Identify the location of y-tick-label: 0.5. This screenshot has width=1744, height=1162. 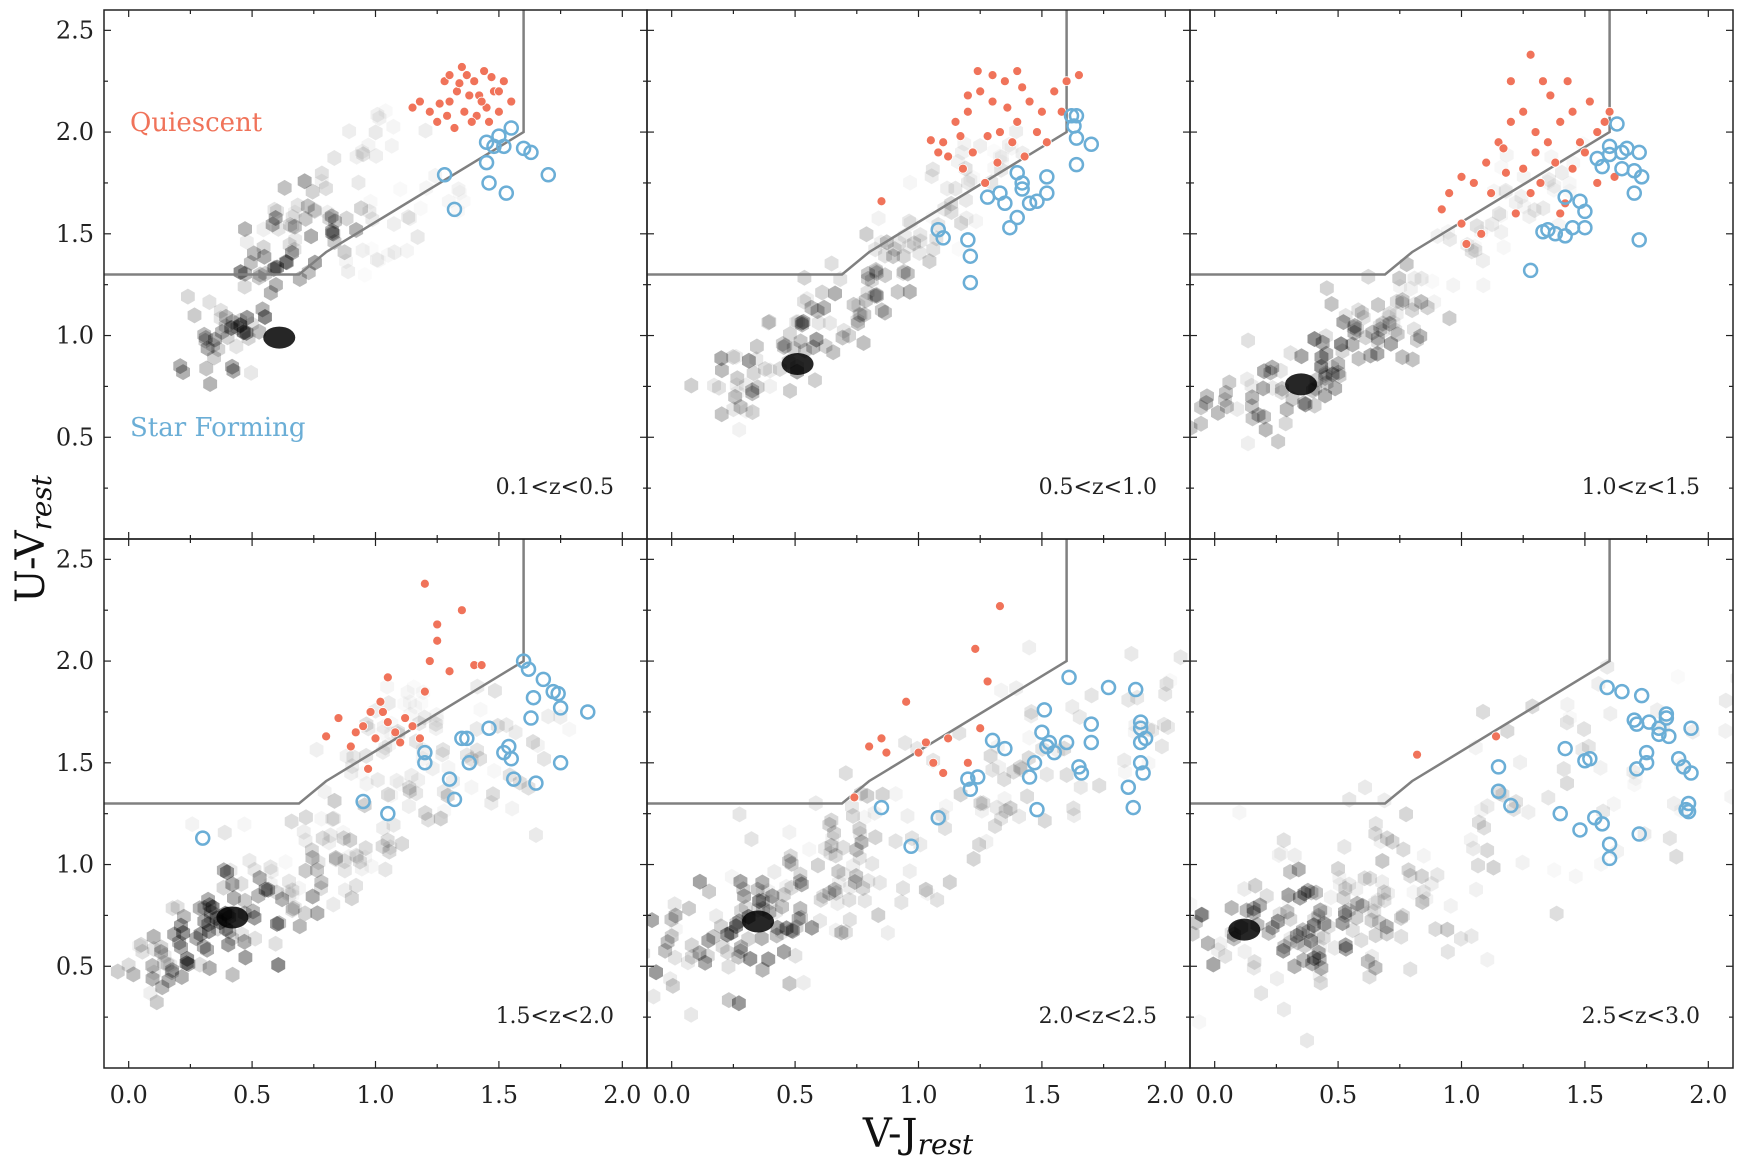
(75, 966).